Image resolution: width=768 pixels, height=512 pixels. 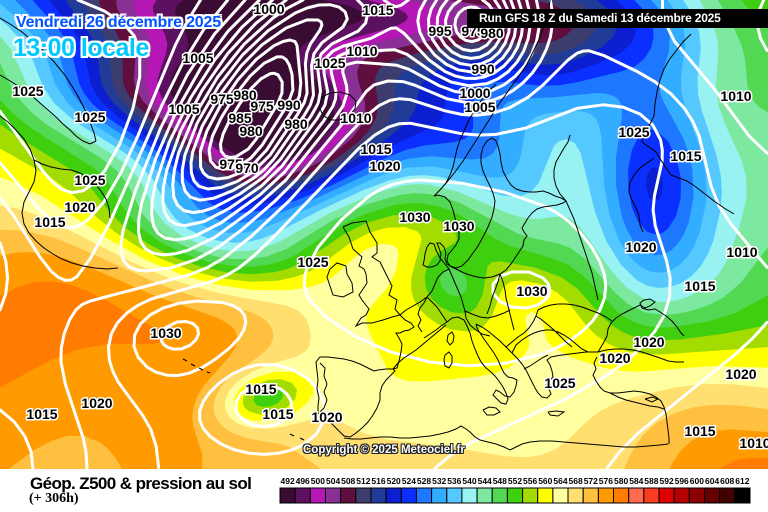 I want to click on svg-text: 612, so click(x=742, y=481).